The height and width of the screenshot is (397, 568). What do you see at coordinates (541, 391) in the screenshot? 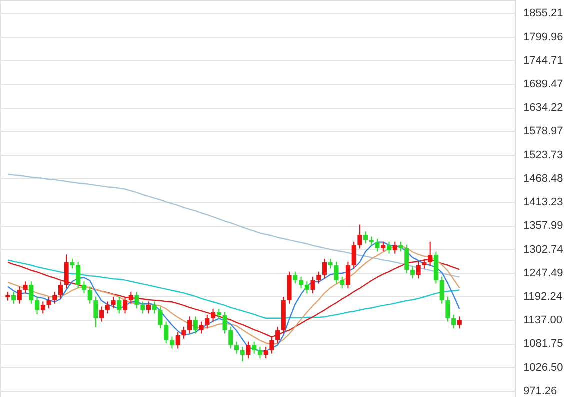
I see `y-tick-label: 971.26` at bounding box center [541, 391].